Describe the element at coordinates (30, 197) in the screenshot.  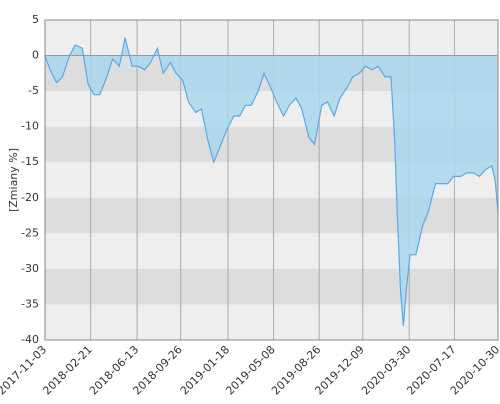
I see `y-tick-label: -20` at that location.